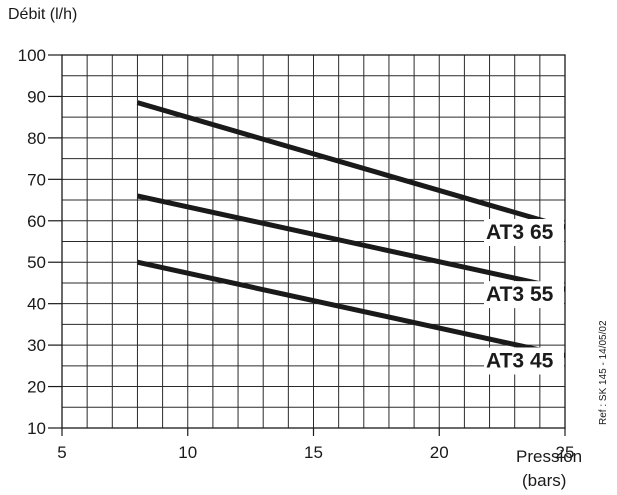 This screenshot has width=617, height=495. Describe the element at coordinates (565, 452) in the screenshot. I see `x-tick-label: 25` at that location.